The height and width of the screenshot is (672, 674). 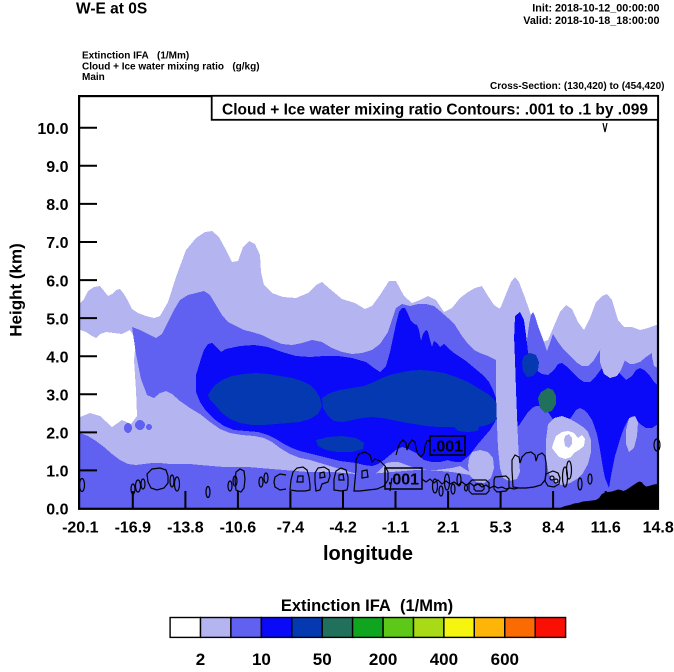 What do you see at coordinates (595, 9) in the screenshot?
I see `svg-text: Init: 2018-10-12_00:00:00` at bounding box center [595, 9].